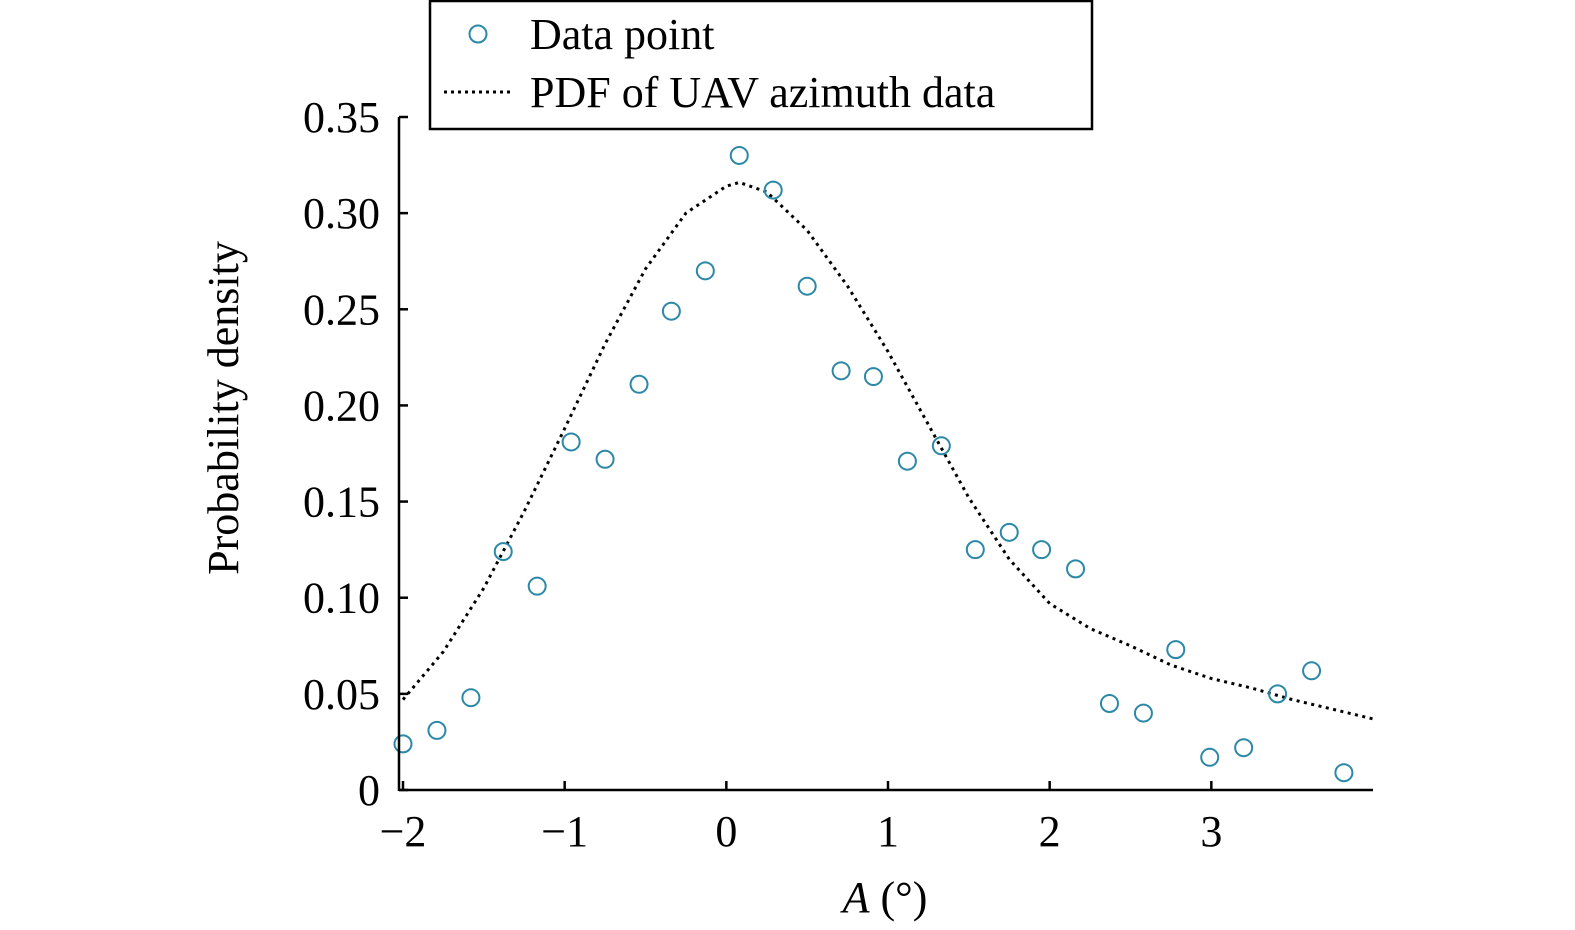  I want to click on y-tick-label: 0.10, so click(341, 598).